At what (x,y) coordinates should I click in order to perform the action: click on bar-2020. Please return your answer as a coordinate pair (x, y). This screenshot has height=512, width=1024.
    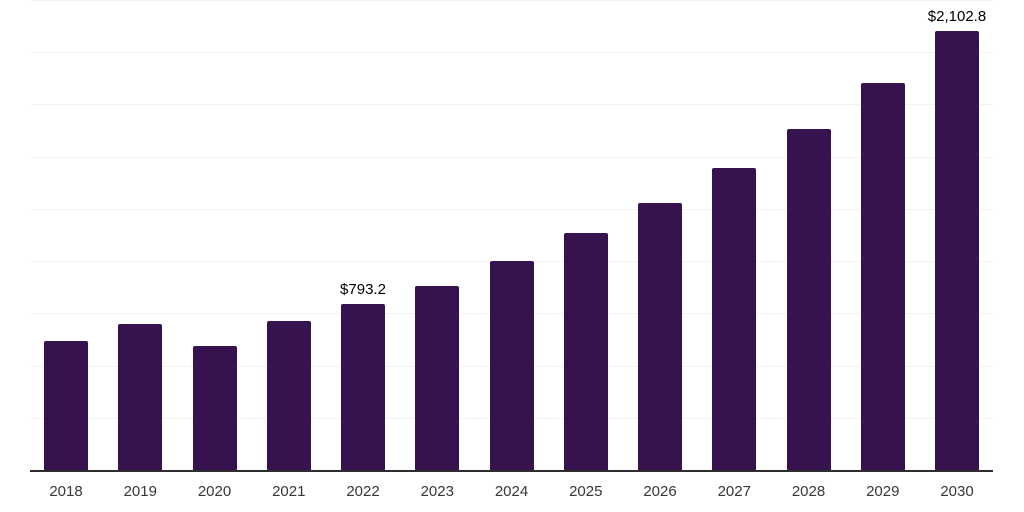
    Looking at the image, I should click on (214, 407).